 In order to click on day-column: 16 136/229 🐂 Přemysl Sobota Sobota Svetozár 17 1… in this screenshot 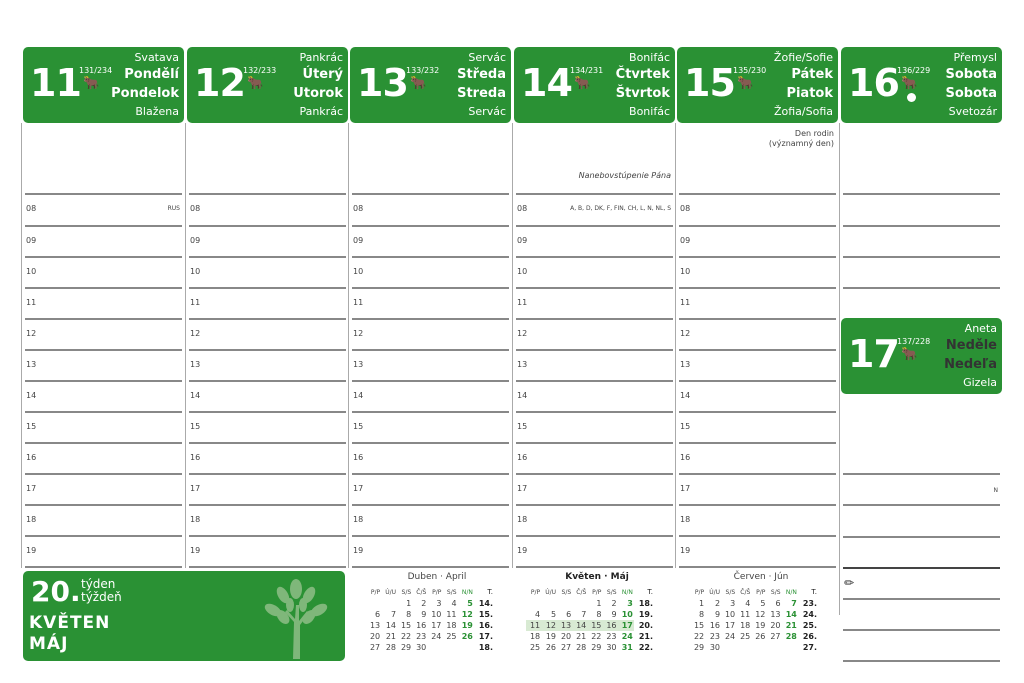, I will do `click(921, 354)`.